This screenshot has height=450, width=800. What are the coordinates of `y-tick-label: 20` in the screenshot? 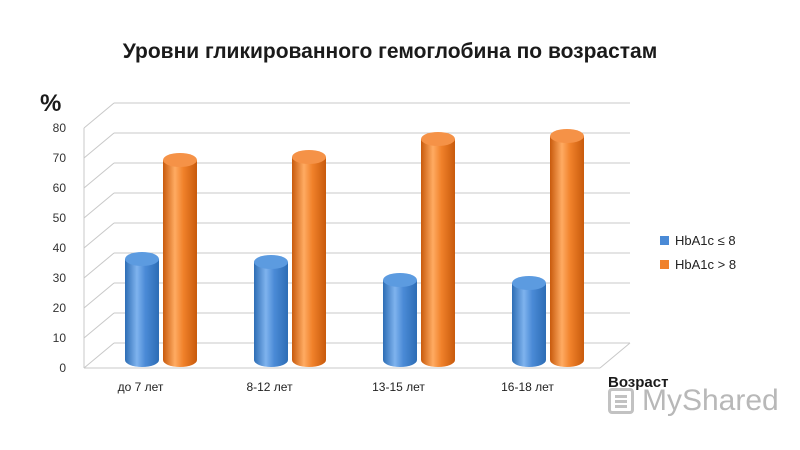 It's located at (60, 308).